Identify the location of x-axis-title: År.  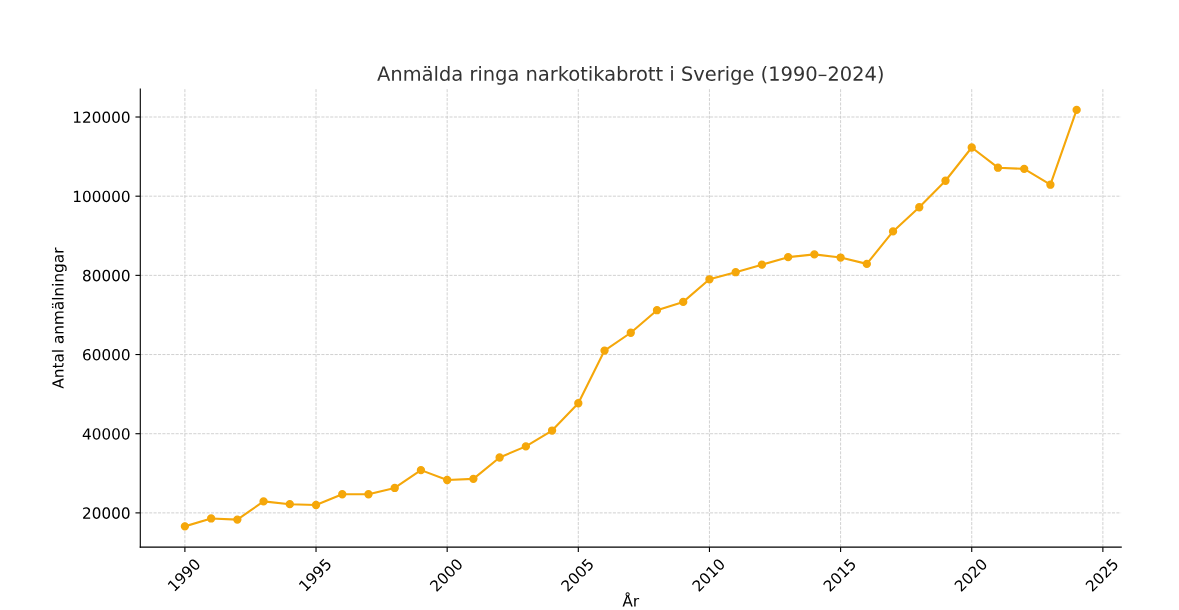
(631, 599).